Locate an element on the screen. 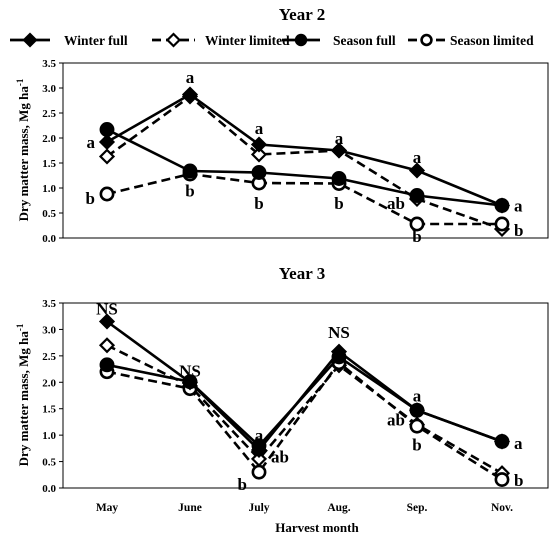 This screenshot has height=546, width=550. y-tick-label: 1.0 is located at coordinates (49, 189).